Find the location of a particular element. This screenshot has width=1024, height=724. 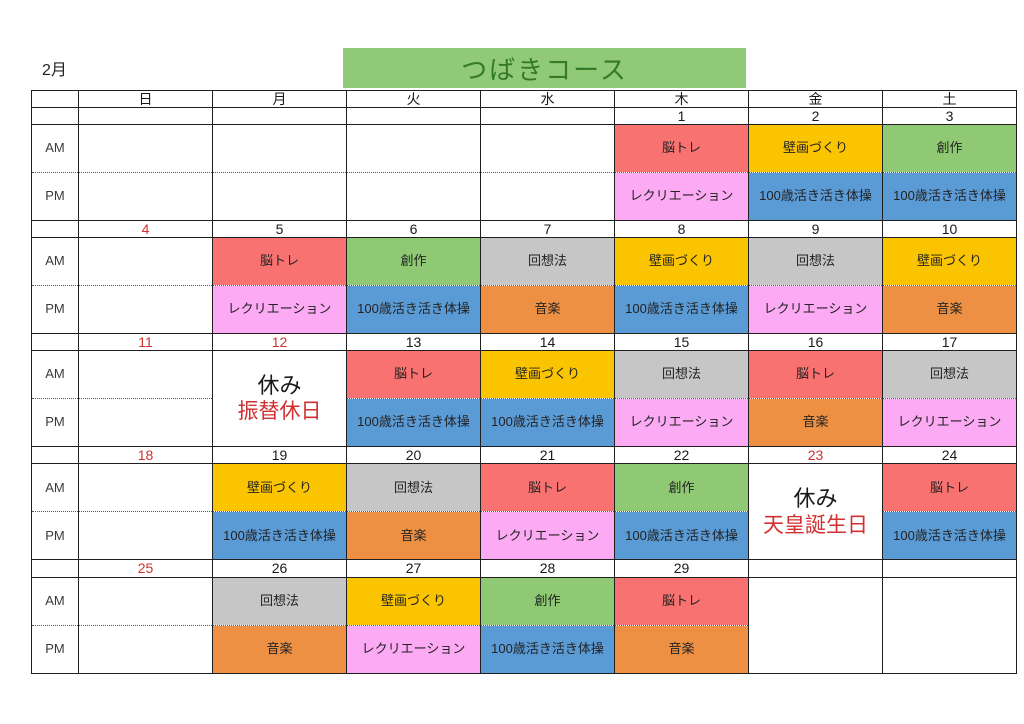

pm-row: PM レクリエーション 100歳活き活き体操 100歳活き活き体操 is located at coordinates (524, 197).